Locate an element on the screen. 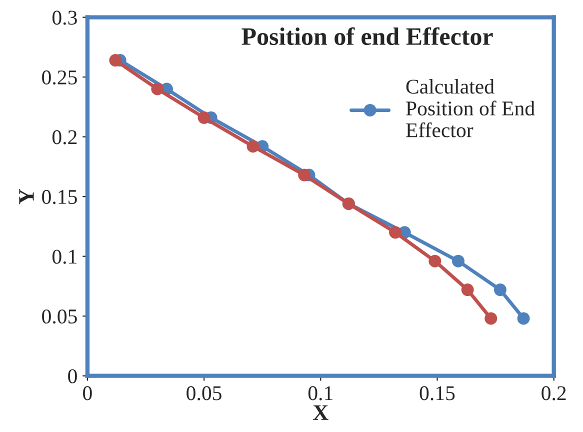 The height and width of the screenshot is (432, 583). x-tick-label: 0.15 is located at coordinates (437, 393).